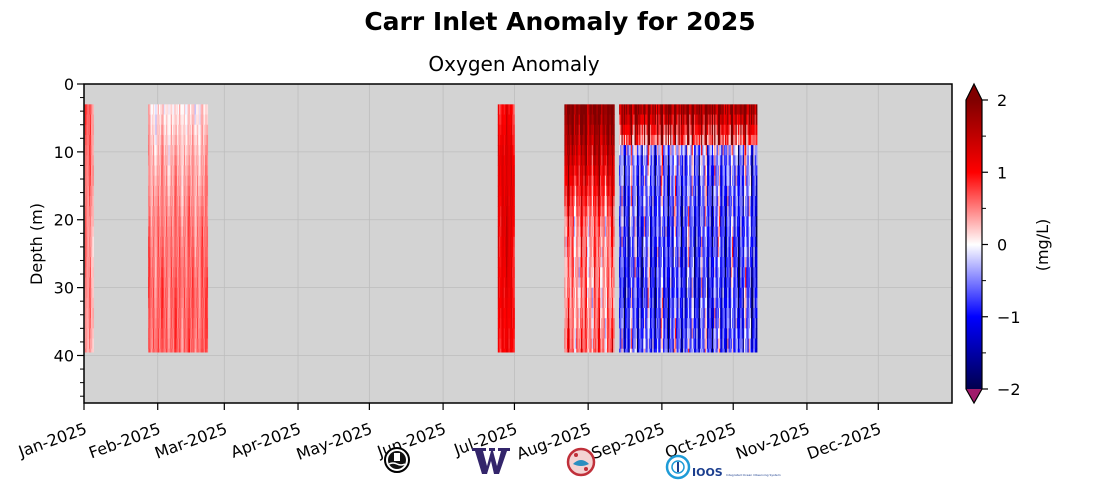 This screenshot has height=484, width=1120. I want to click on chart-title: Carr Inlet Anomaly for 2025, so click(559, 21).